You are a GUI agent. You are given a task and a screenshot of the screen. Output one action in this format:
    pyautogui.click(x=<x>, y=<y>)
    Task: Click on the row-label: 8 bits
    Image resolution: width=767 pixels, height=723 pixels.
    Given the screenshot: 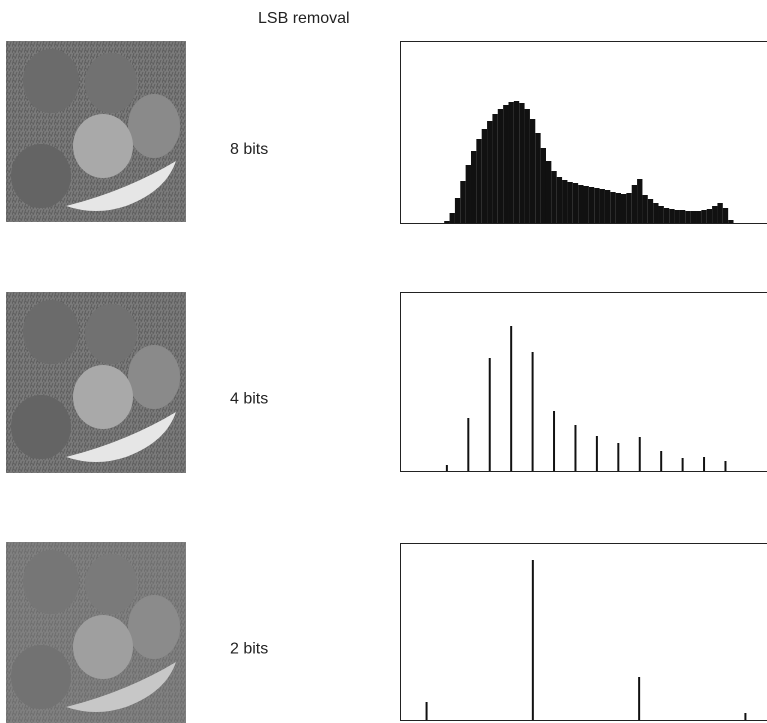 What is the action you would take?
    pyautogui.click(x=249, y=149)
    